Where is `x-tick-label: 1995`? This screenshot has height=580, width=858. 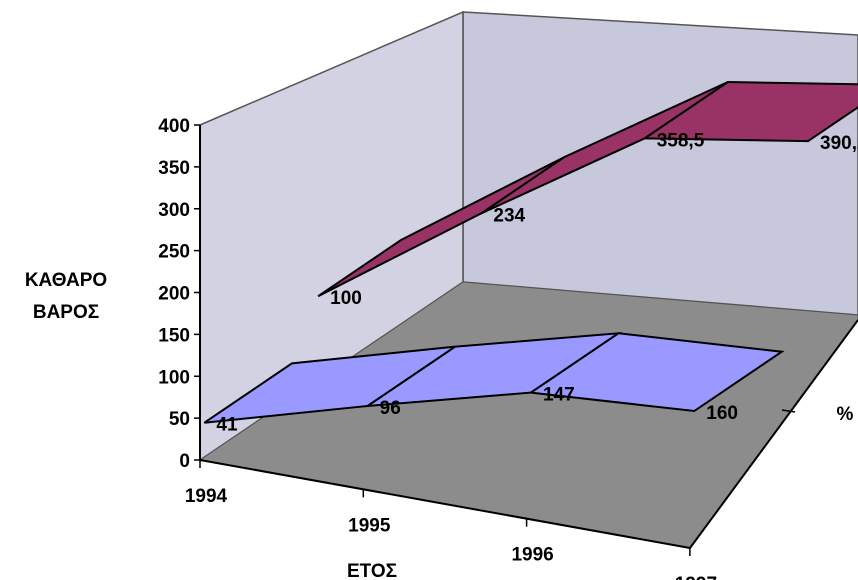
x-tick-label: 1995 is located at coordinates (369, 525).